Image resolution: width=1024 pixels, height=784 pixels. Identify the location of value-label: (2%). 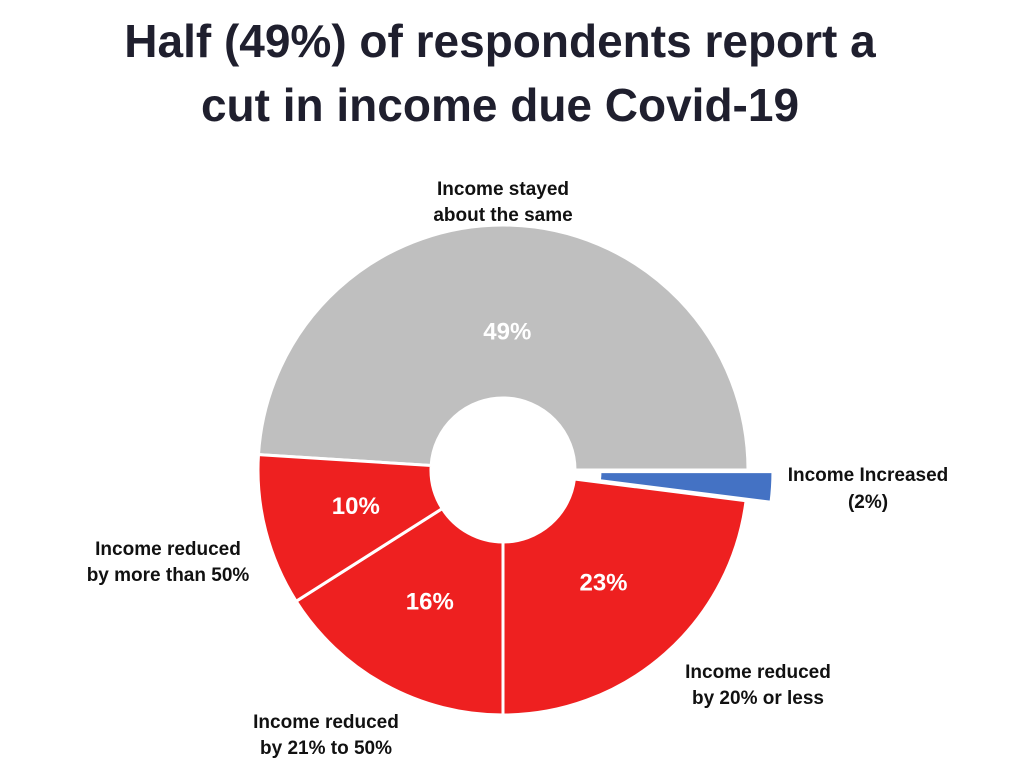
(868, 502).